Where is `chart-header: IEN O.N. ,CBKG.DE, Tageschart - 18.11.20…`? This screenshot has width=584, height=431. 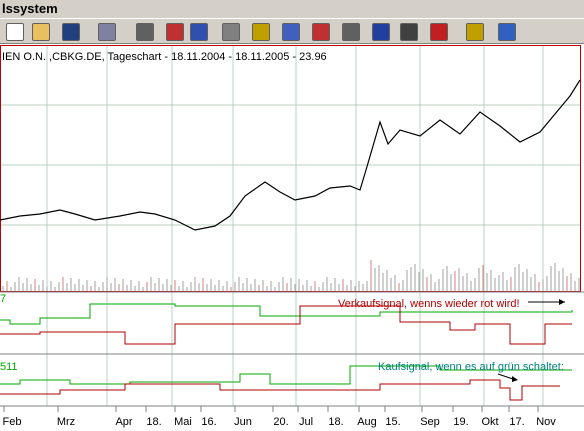
chart-header: IEN O.N. ,CBKG.DE, Tageschart - 18.11.20… is located at coordinates (164, 57).